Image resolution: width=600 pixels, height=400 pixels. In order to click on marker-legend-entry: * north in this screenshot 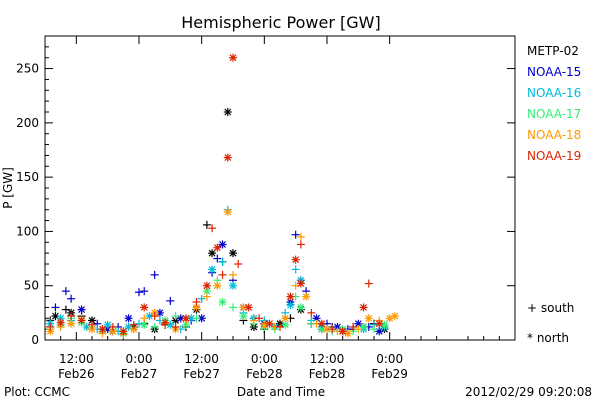, I will do `click(548, 338)`.